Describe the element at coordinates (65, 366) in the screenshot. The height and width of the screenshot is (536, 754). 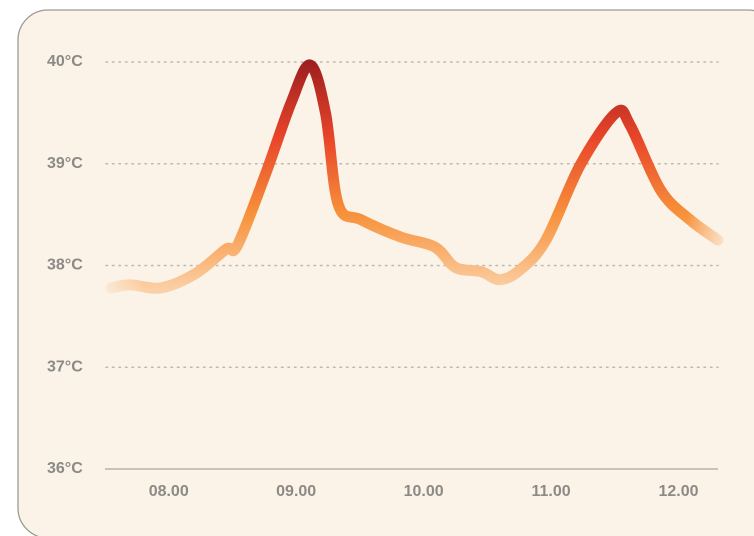
I see `y-tick-label: 37°C` at that location.